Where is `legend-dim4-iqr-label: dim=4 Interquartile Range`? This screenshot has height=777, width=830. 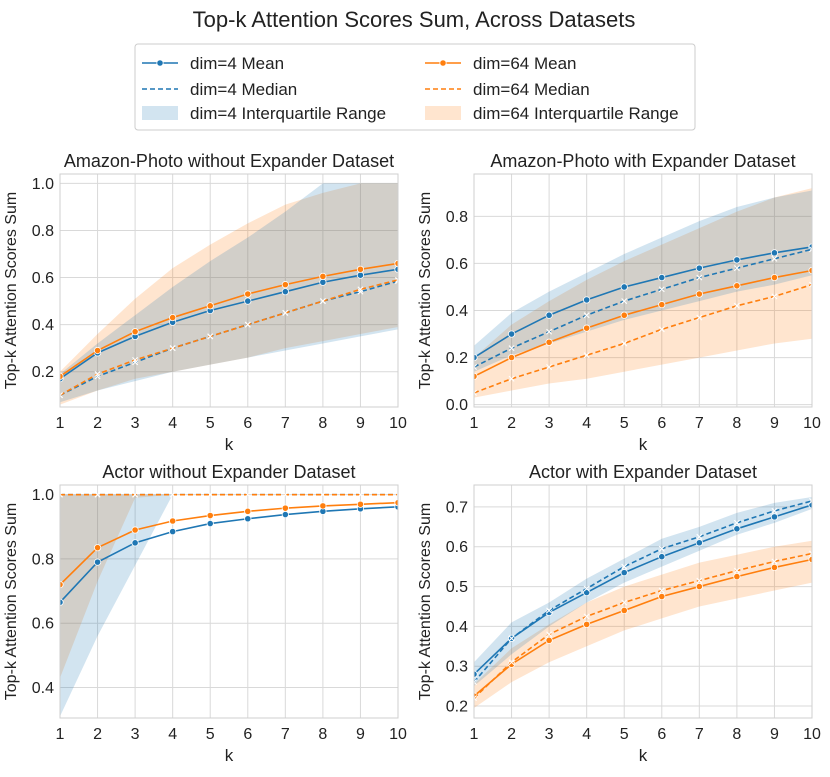
legend-dim4-iqr-label: dim=4 Interquartile Range is located at coordinates (288, 113).